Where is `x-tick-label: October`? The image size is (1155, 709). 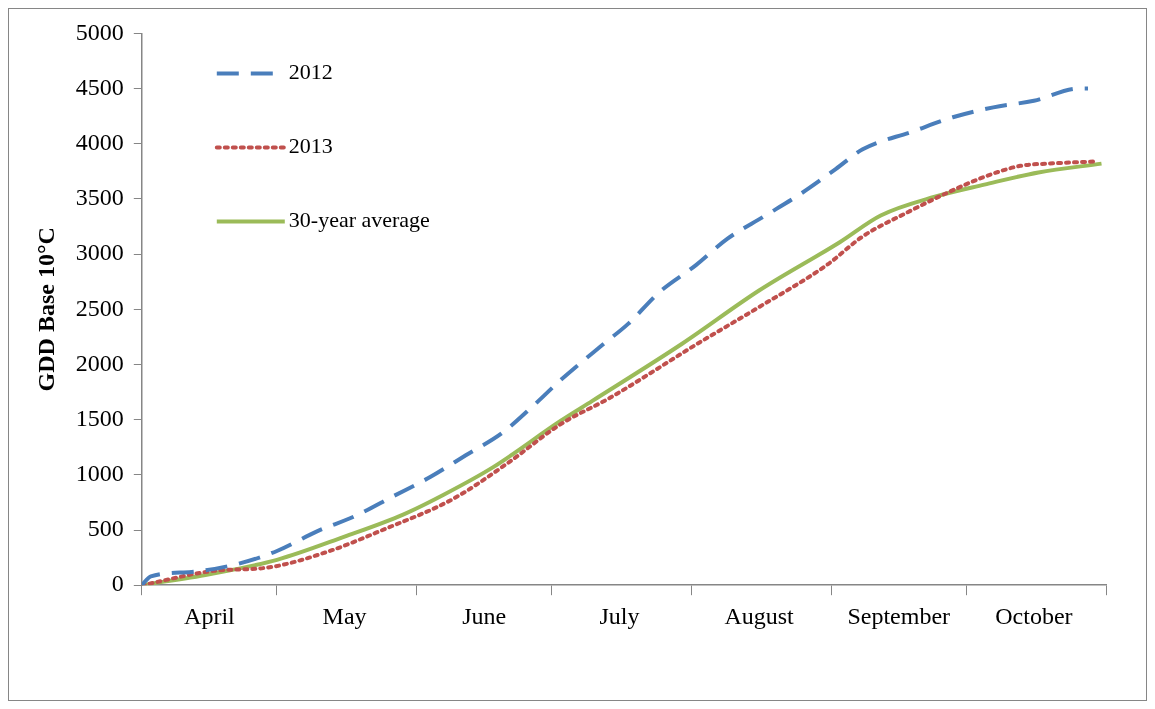
x-tick-label: October is located at coordinates (1034, 615).